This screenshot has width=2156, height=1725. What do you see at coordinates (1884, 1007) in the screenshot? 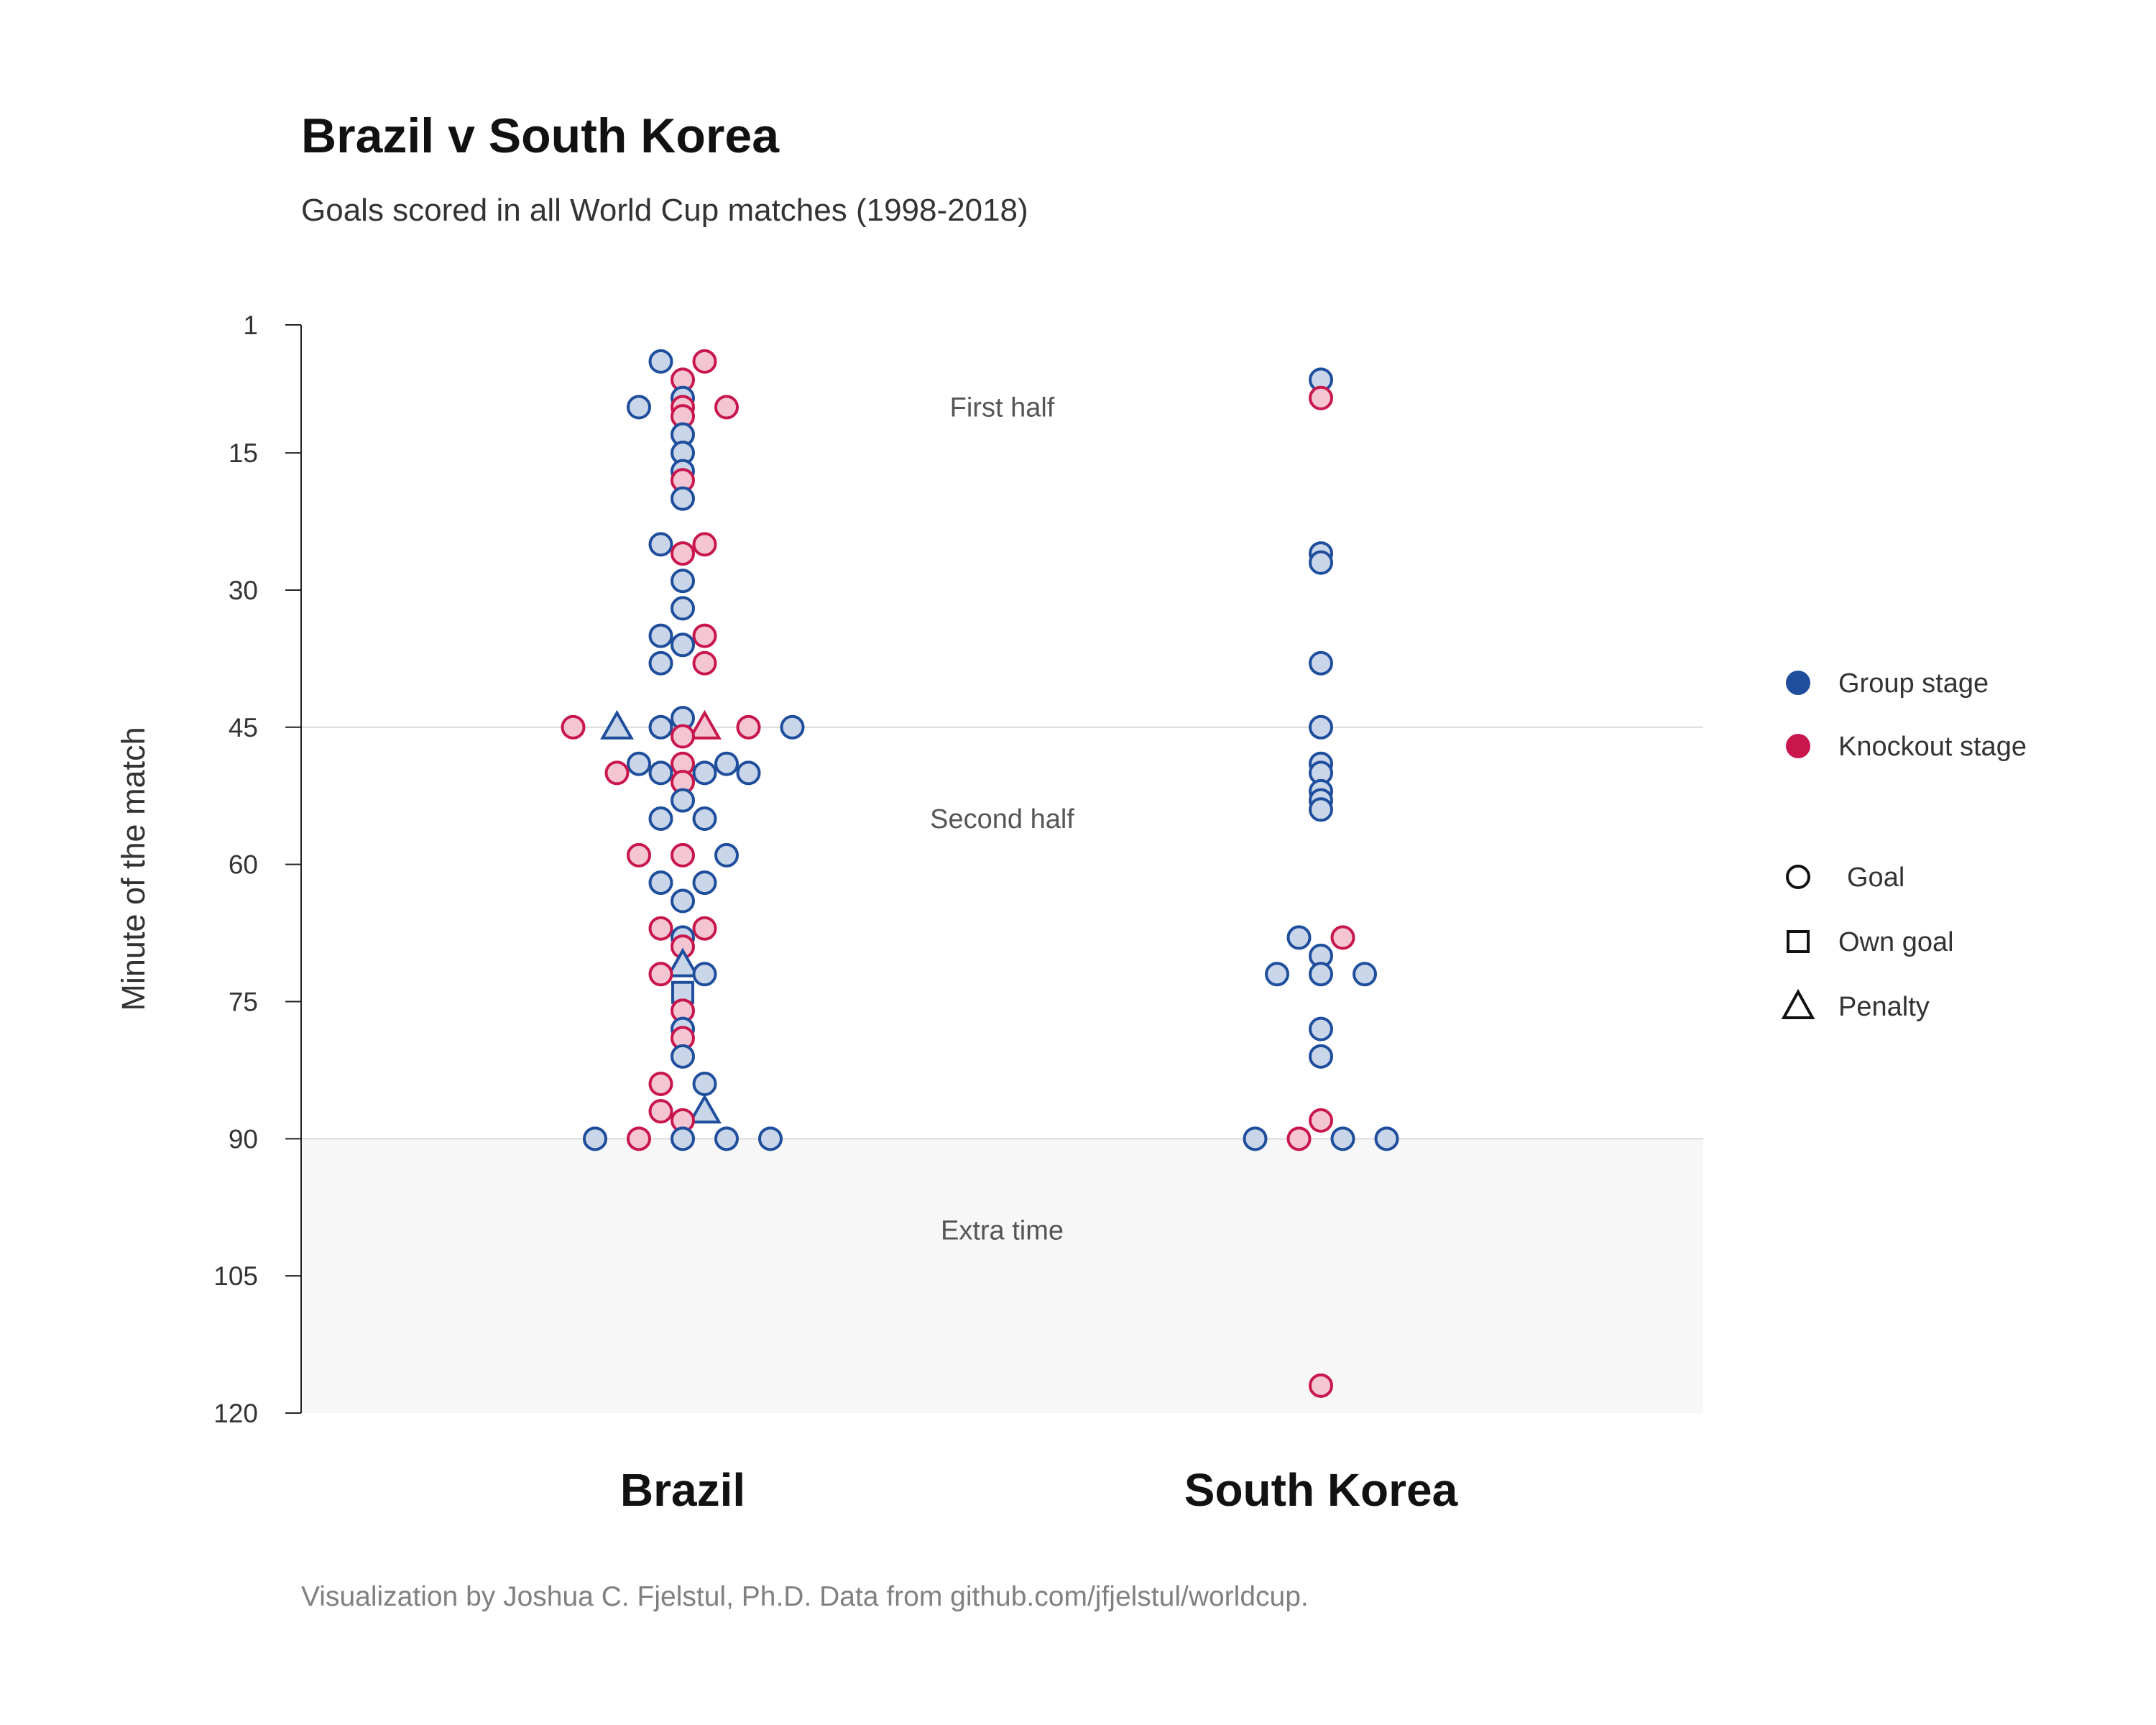
I see `legend-label: Penalty` at bounding box center [1884, 1007].